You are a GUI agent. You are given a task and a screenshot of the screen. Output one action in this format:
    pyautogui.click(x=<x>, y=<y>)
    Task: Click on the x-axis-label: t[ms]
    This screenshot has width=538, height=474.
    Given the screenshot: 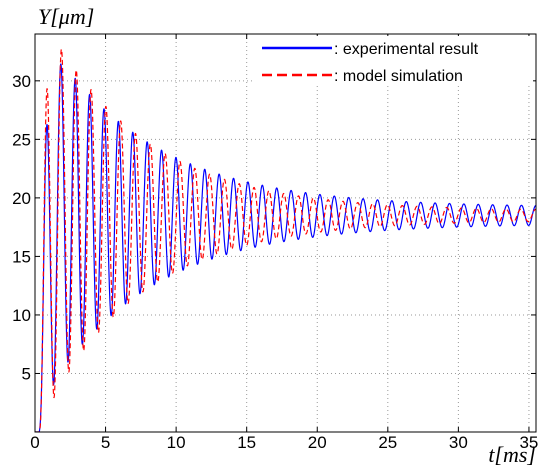 What is the action you would take?
    pyautogui.click(x=512, y=454)
    